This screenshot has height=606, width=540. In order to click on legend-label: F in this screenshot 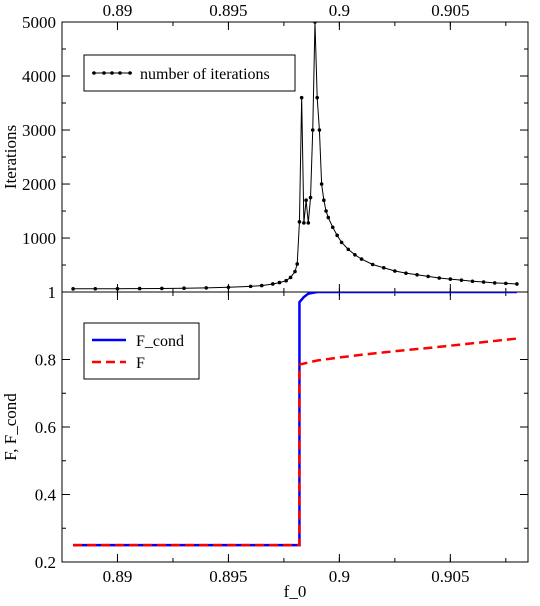, I will do `click(140, 363)`.